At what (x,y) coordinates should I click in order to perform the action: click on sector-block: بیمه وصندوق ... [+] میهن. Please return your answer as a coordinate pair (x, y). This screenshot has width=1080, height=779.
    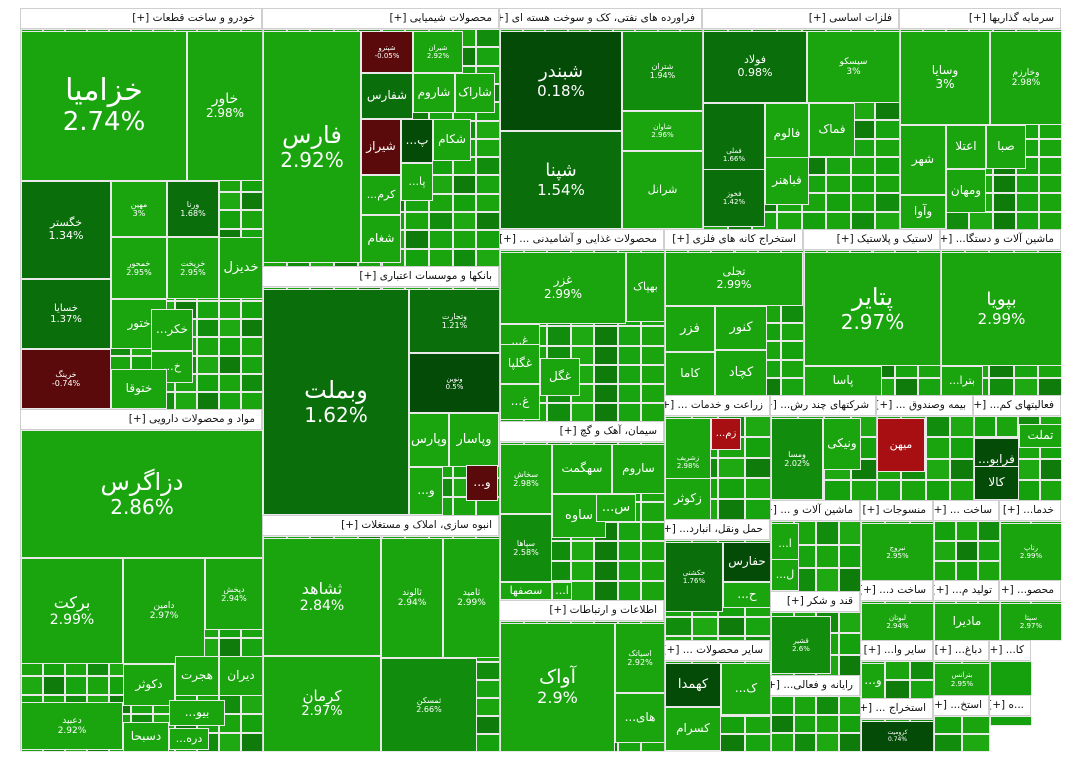
    Looking at the image, I should click on (925, 448).